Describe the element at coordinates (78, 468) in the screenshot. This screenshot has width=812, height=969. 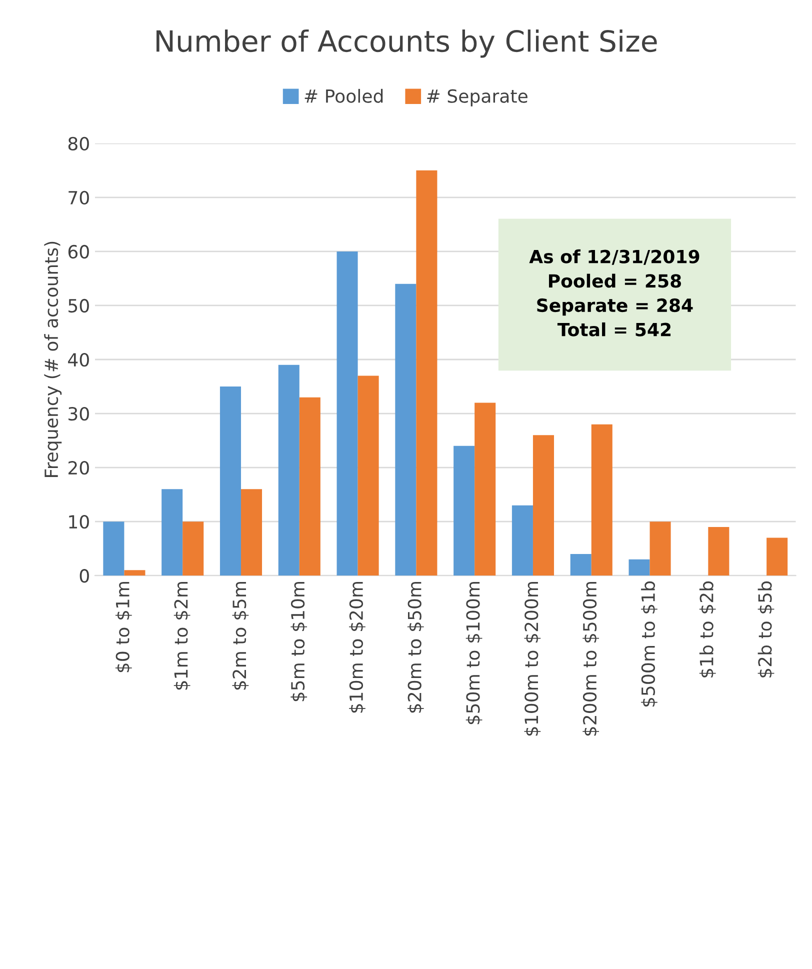
I see `y-tick-label: 20` at that location.